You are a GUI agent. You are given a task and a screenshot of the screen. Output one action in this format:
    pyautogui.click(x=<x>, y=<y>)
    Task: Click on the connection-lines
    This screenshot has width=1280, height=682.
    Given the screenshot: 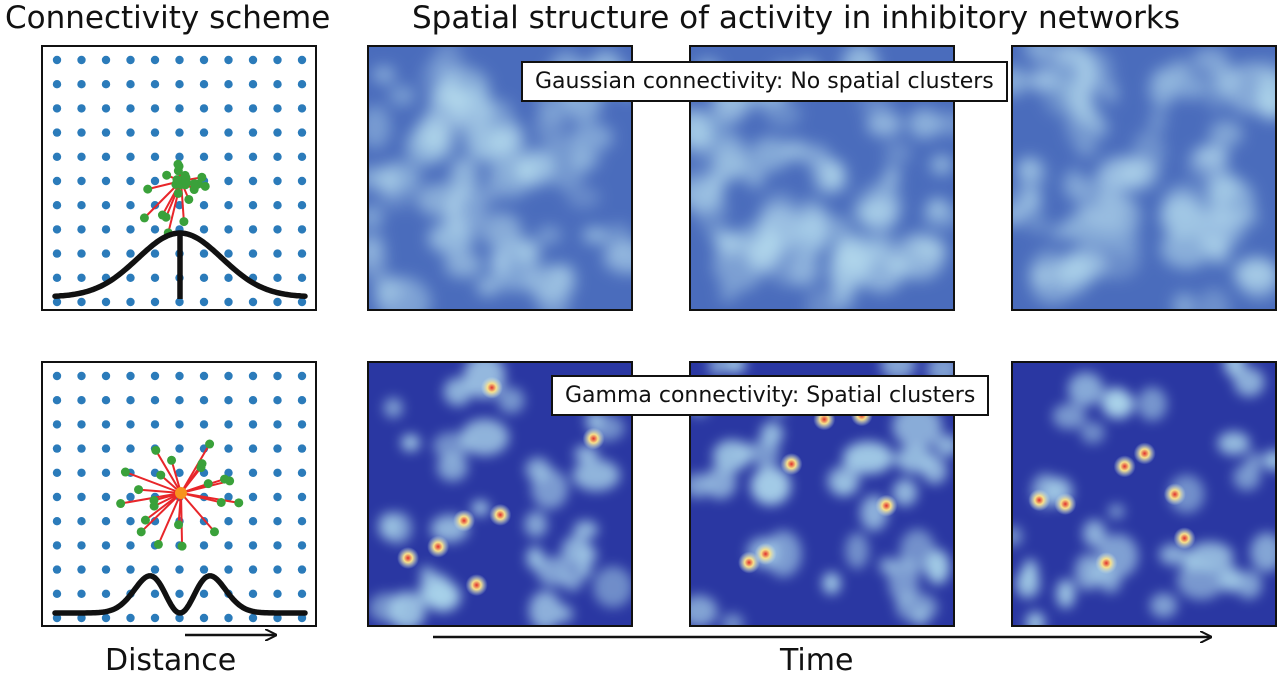 What is the action you would take?
    pyautogui.click(x=174, y=199)
    